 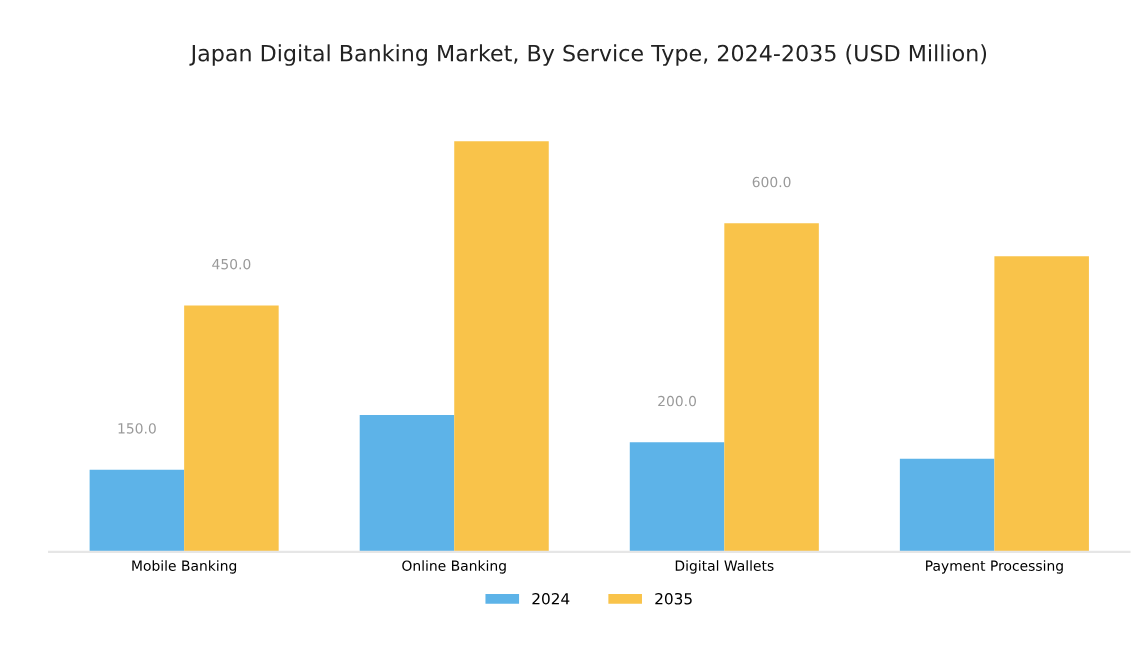 I want to click on chart-title: Japan Digital Banking Market, By Service Type, 2024-2035 (USD Million), so click(x=588, y=55).